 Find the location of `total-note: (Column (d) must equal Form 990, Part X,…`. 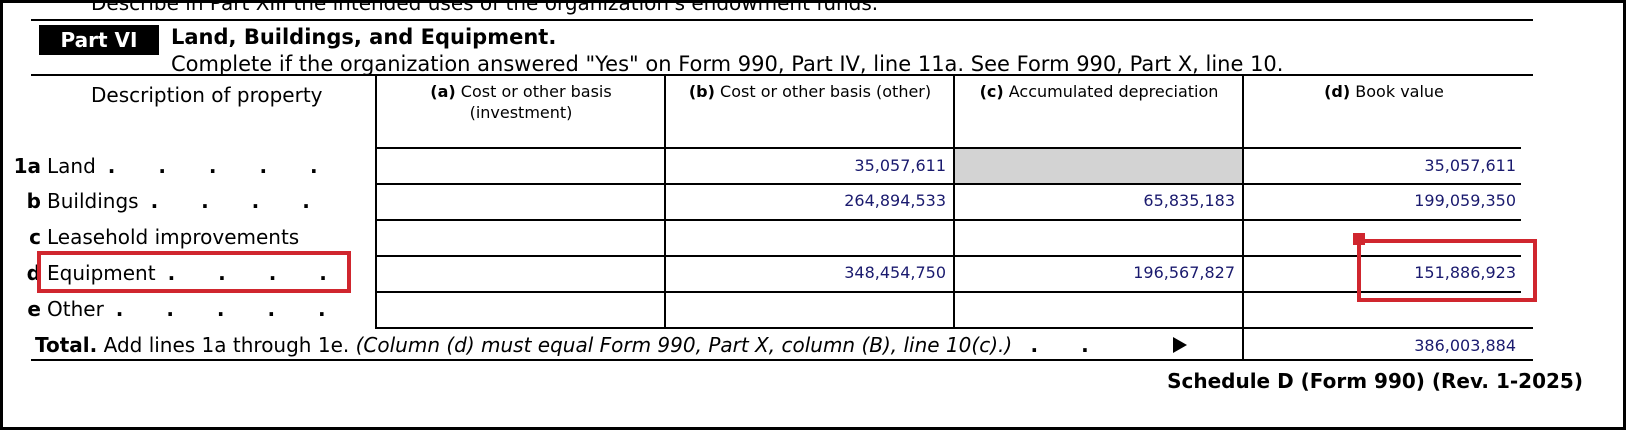

total-note: (Column (d) must equal Form 990, Part X,… is located at coordinates (684, 345).